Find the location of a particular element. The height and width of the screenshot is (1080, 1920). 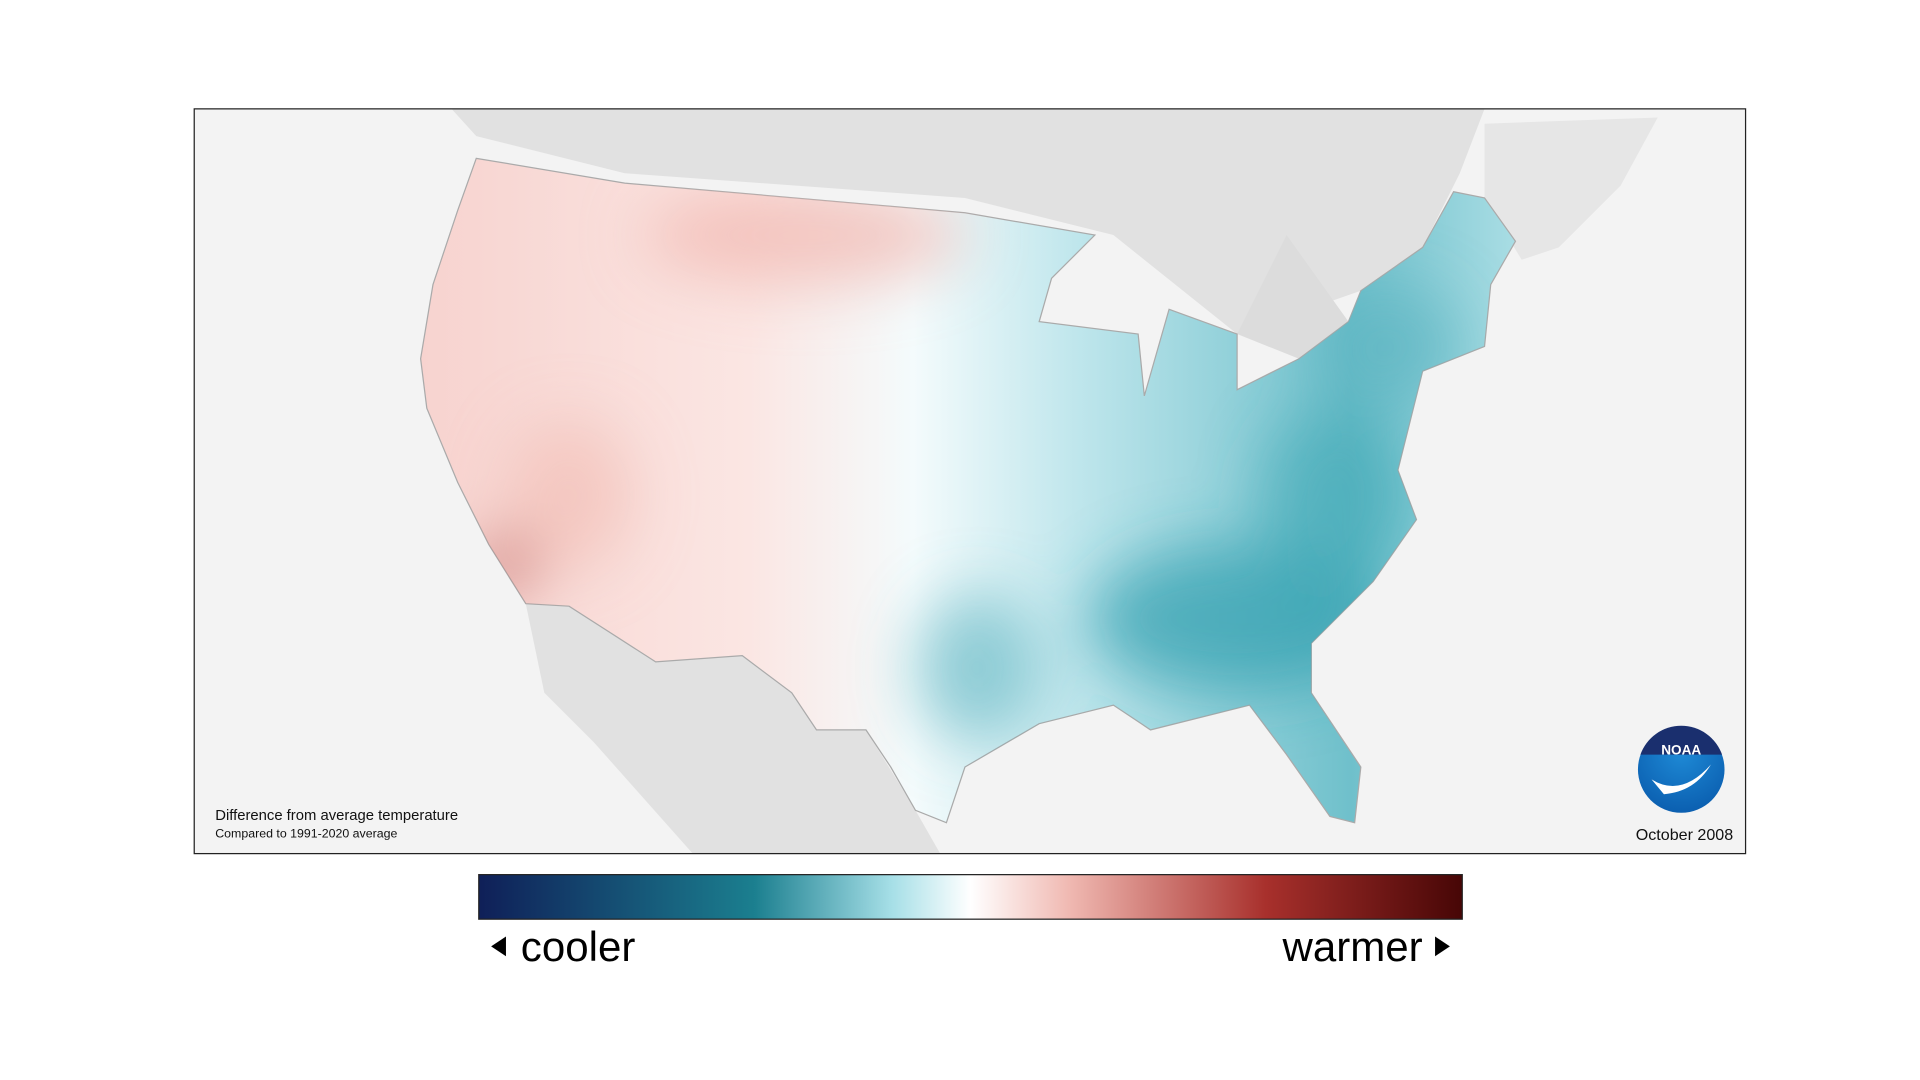

legend-high: warmer is located at coordinates (1352, 946).